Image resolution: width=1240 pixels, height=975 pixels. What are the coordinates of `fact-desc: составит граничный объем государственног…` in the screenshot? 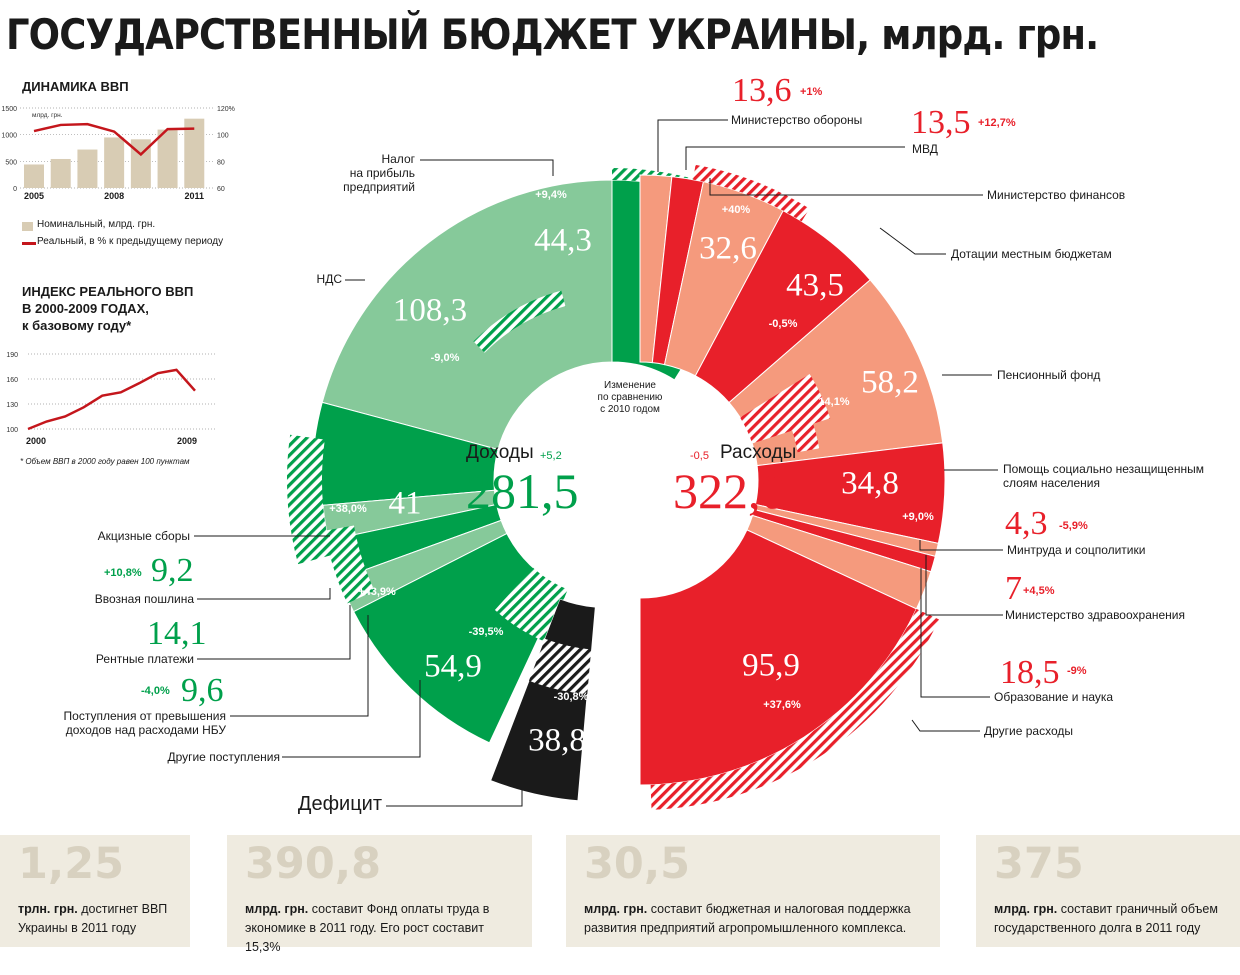 It's located at (1106, 918).